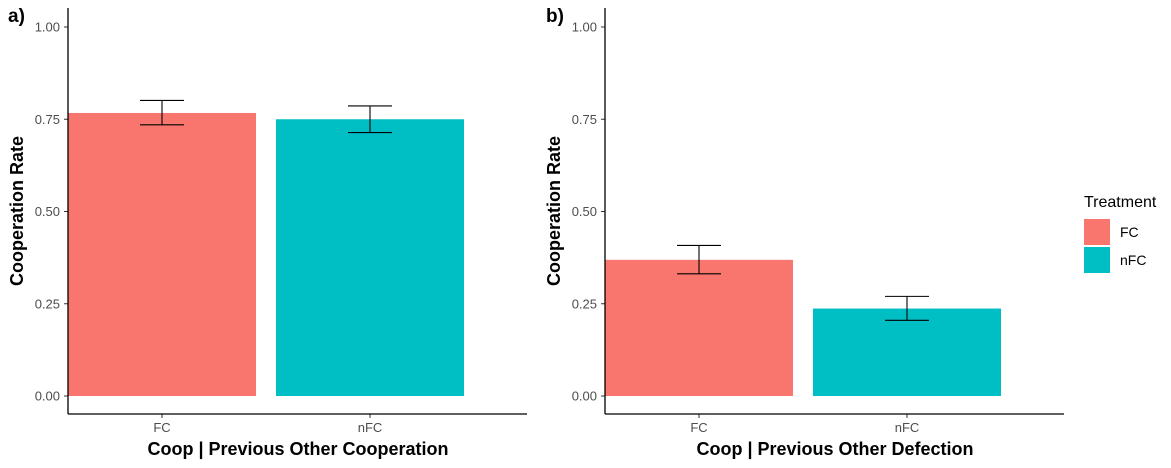 The image size is (1171, 468). I want to click on panel-b-x-axis-title: Coop | Previous Other Defection, so click(834, 449).